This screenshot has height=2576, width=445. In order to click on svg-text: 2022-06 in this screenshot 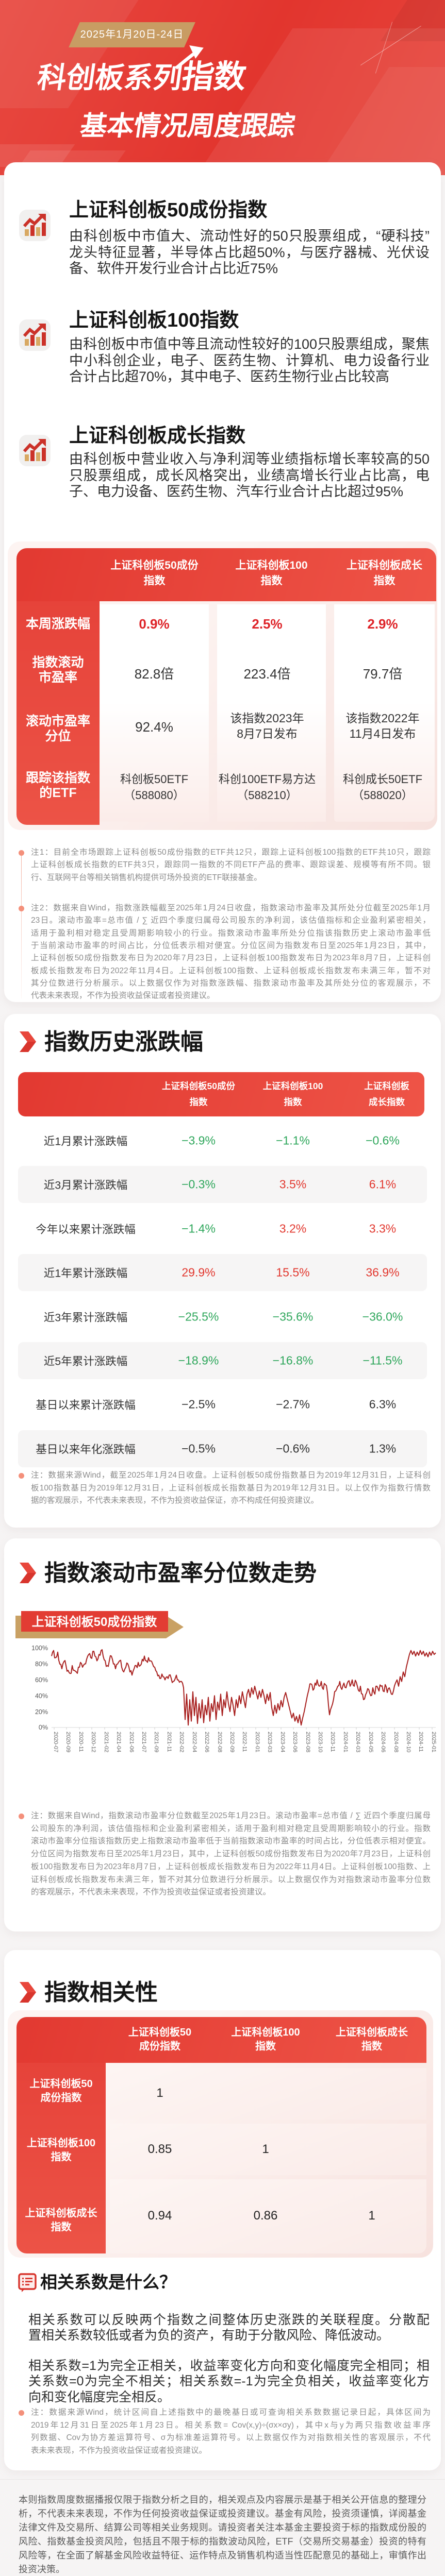, I will do `click(207, 1742)`.